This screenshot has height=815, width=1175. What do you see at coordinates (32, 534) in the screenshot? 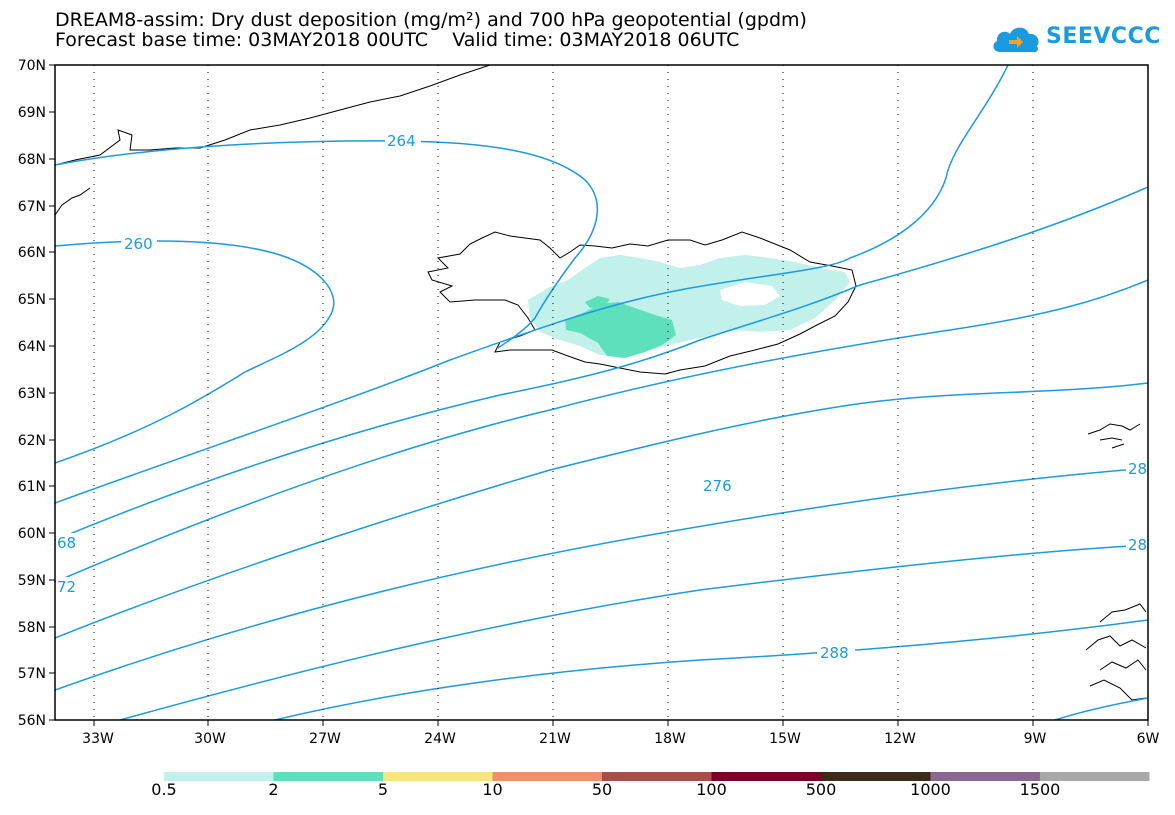
I see `lat-label: 60N` at bounding box center [32, 534].